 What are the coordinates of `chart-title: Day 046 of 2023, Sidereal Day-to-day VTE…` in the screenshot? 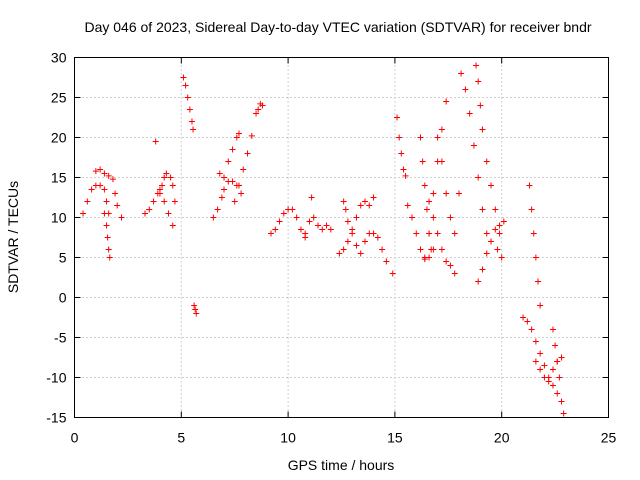 It's located at (337, 27).